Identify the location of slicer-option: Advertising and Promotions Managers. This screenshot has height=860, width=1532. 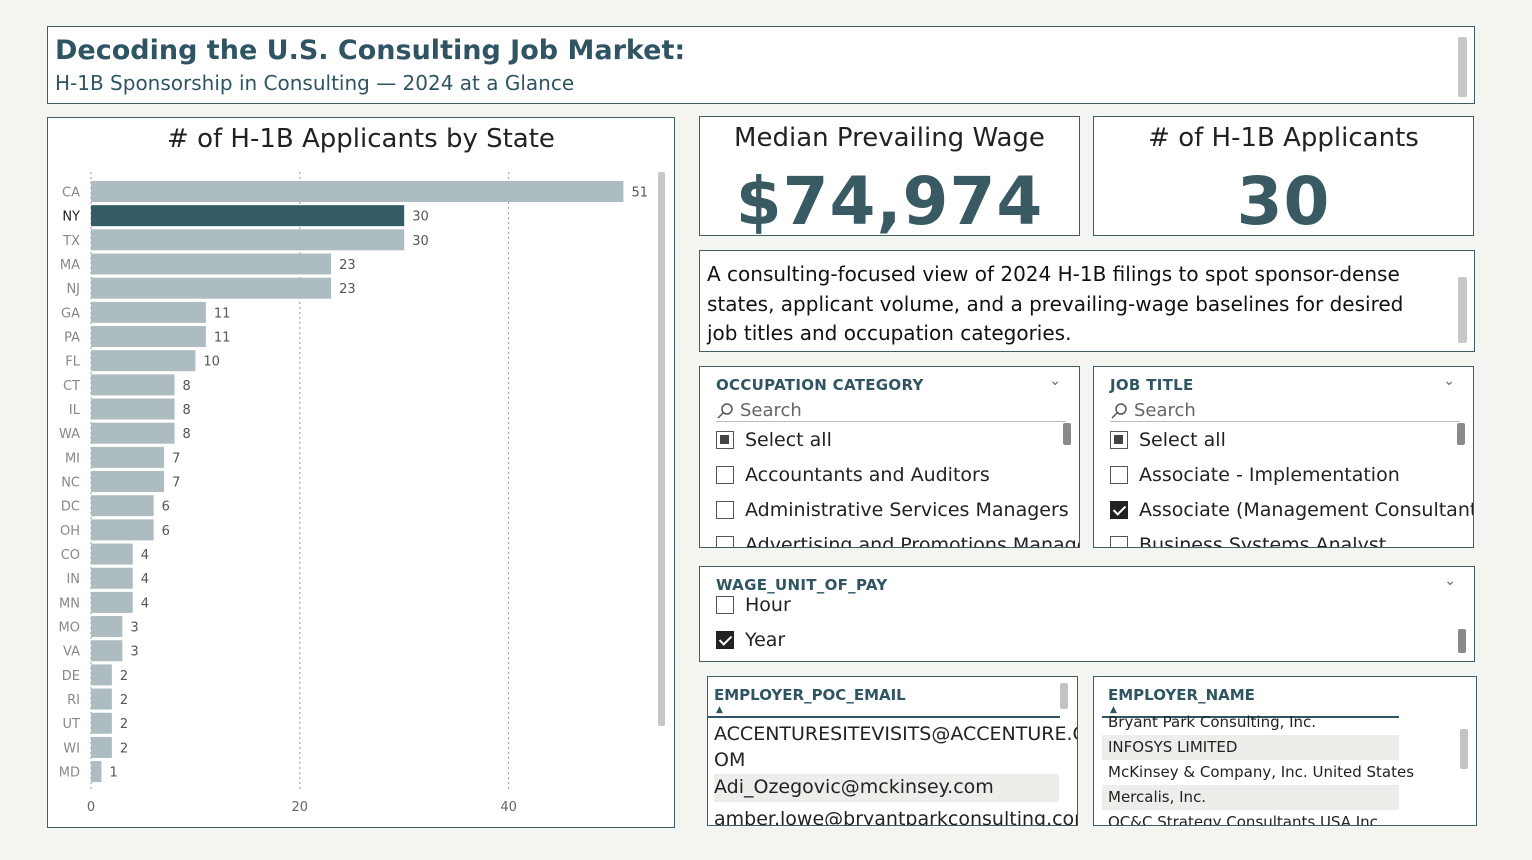
(898, 539).